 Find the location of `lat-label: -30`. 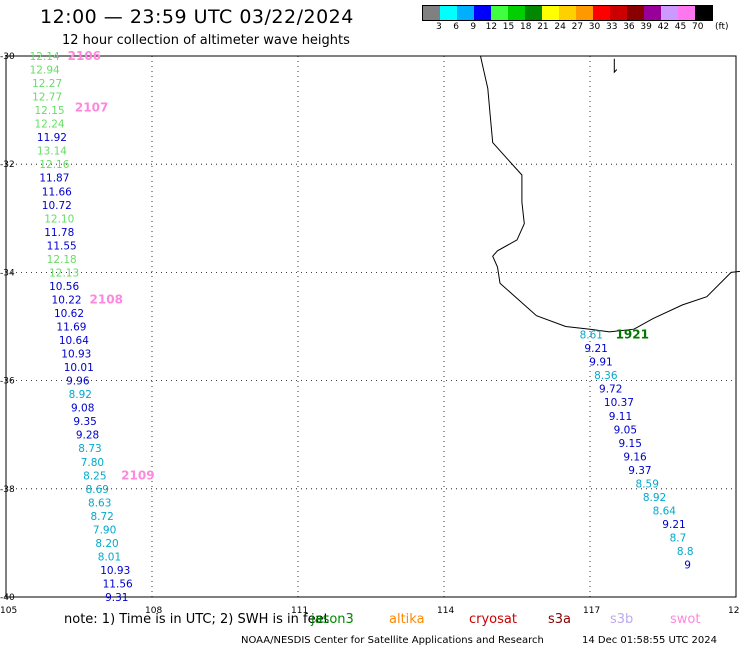

lat-label: -30 is located at coordinates (7, 57).